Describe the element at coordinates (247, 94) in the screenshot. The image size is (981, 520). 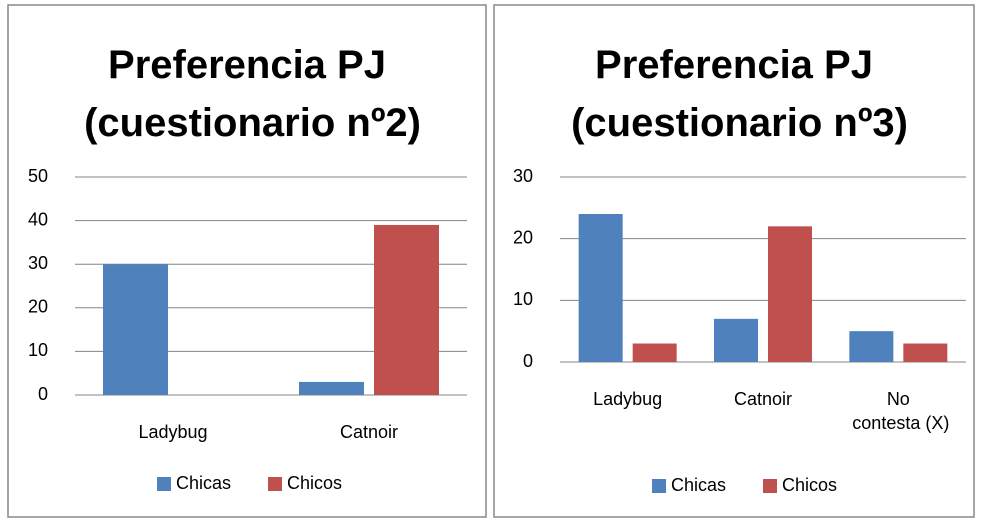
I see `chart-title: Preferencia PJ (cuestionario nº2)` at that location.